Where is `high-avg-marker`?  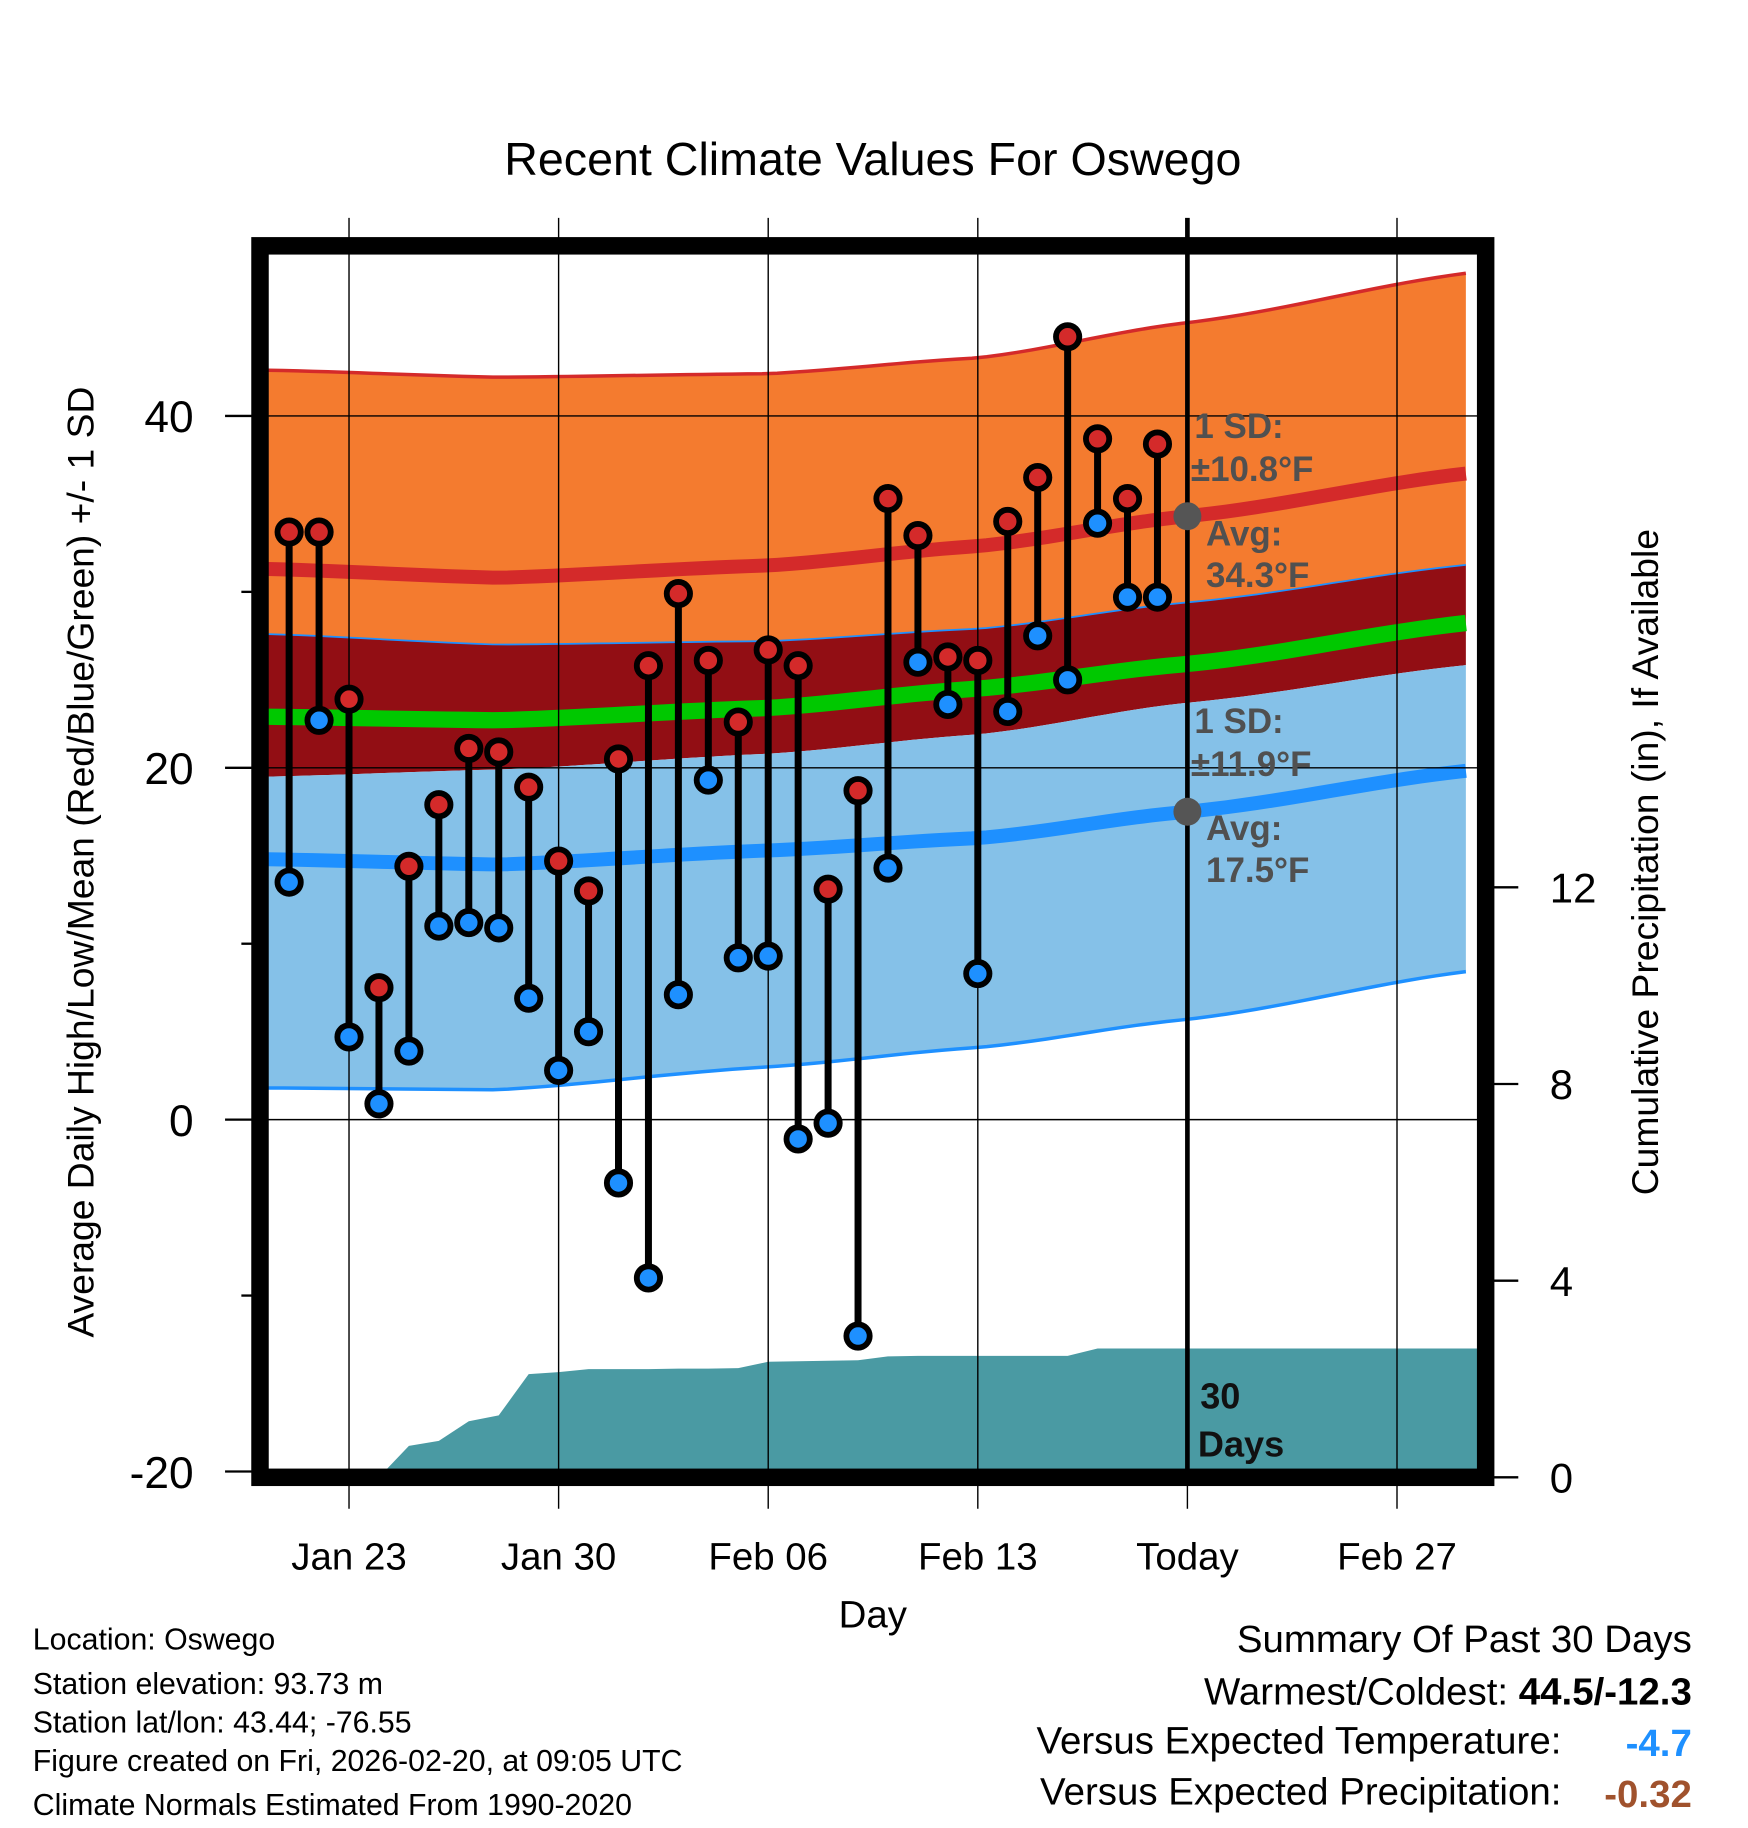 high-avg-marker is located at coordinates (1187, 516).